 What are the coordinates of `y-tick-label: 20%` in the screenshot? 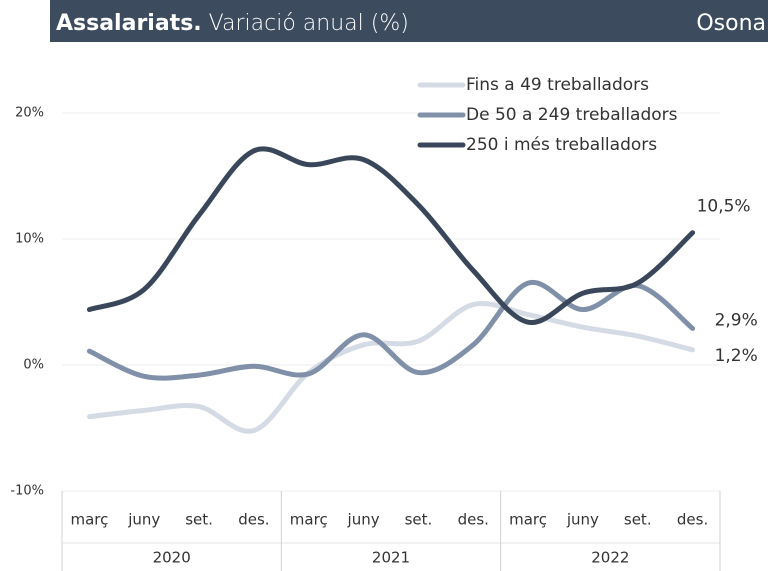 It's located at (29, 113).